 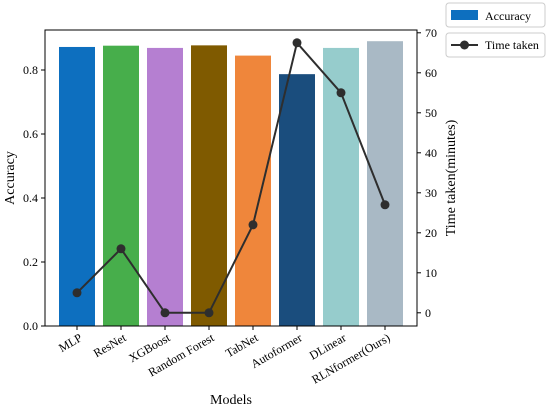 I want to click on y-tick-label: 0.4, so click(x=30, y=198).